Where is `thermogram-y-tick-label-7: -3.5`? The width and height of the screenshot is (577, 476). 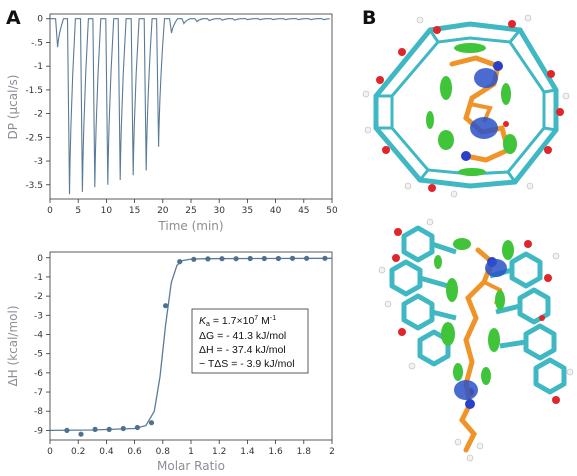 thermogram-y-tick-label-7: -3.5 is located at coordinates (34, 186).